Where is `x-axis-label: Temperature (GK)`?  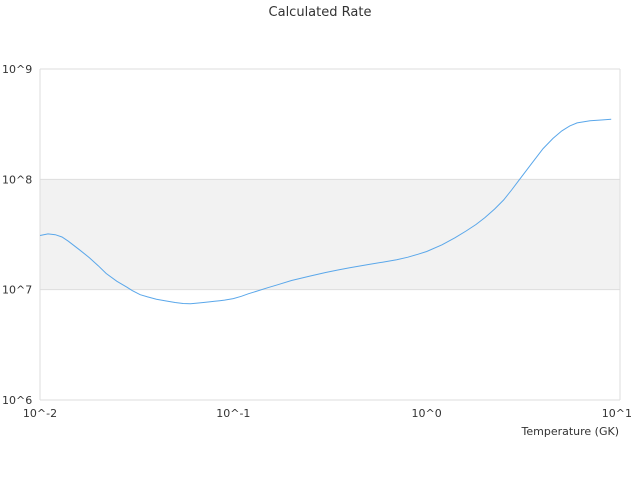 x-axis-label: Temperature (GK) is located at coordinates (570, 431).